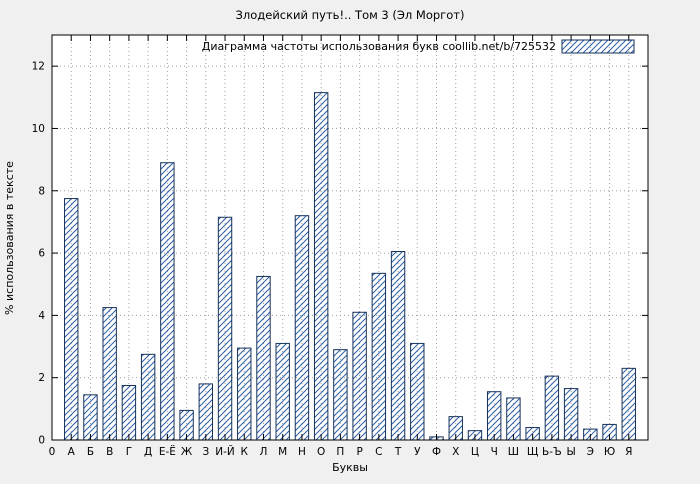 The height and width of the screenshot is (484, 700). Describe the element at coordinates (379, 356) in the screenshot. I see `bar-С` at that location.